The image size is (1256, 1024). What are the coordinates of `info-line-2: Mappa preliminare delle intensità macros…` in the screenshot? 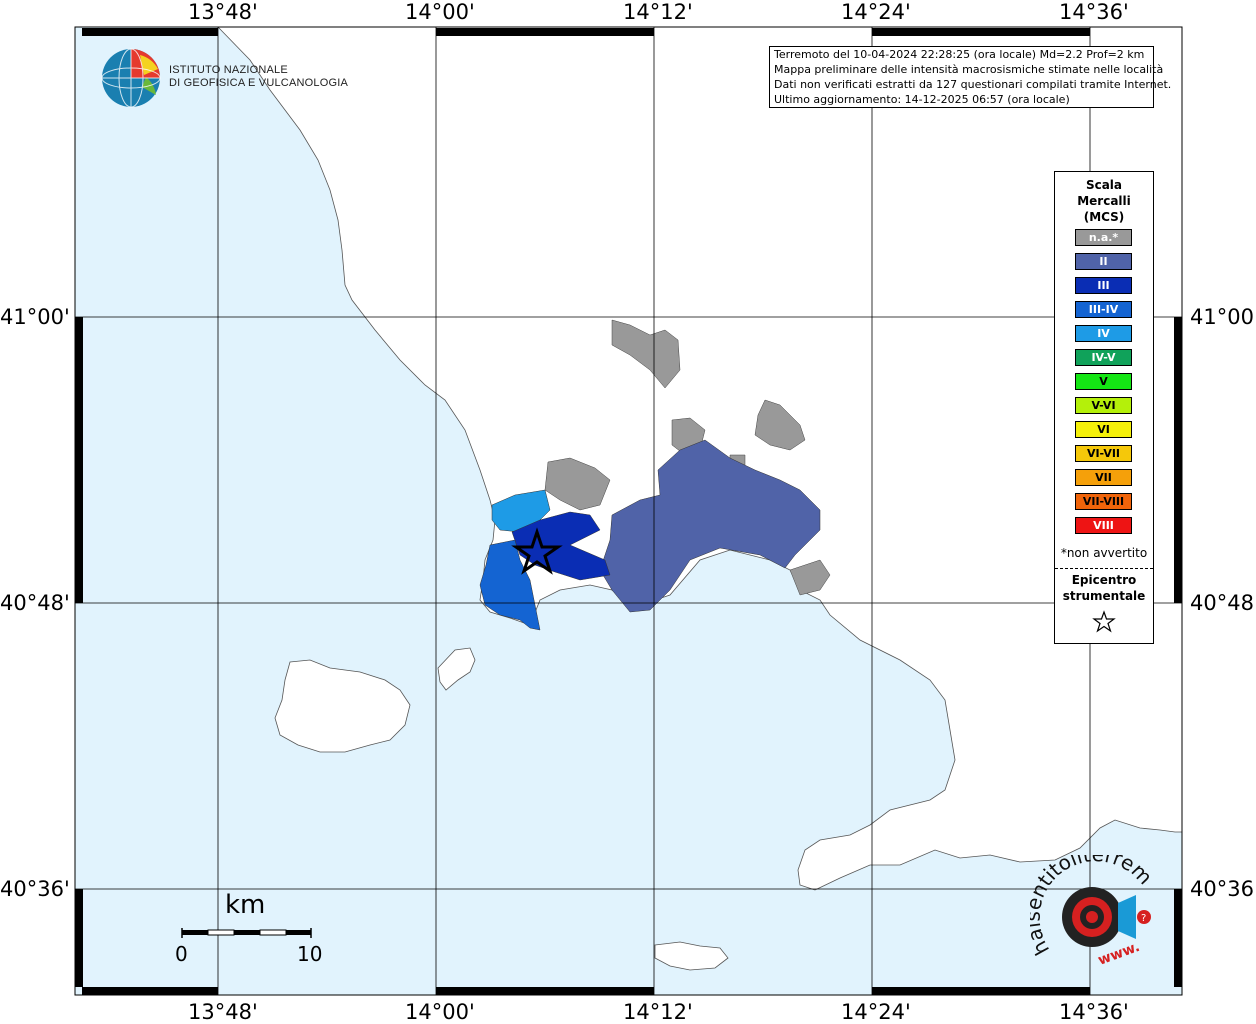 It's located at (969, 69).